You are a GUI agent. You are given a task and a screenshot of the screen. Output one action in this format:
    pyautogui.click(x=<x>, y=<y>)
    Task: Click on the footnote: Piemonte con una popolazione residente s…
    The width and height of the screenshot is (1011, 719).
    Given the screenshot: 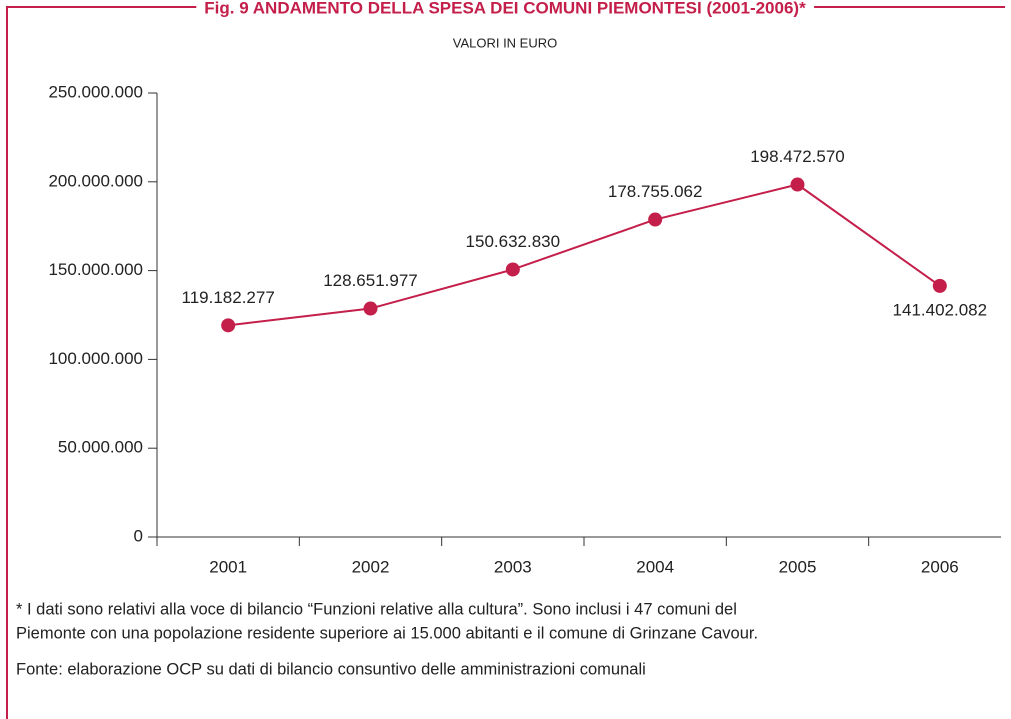 What is the action you would take?
    pyautogui.click(x=387, y=633)
    